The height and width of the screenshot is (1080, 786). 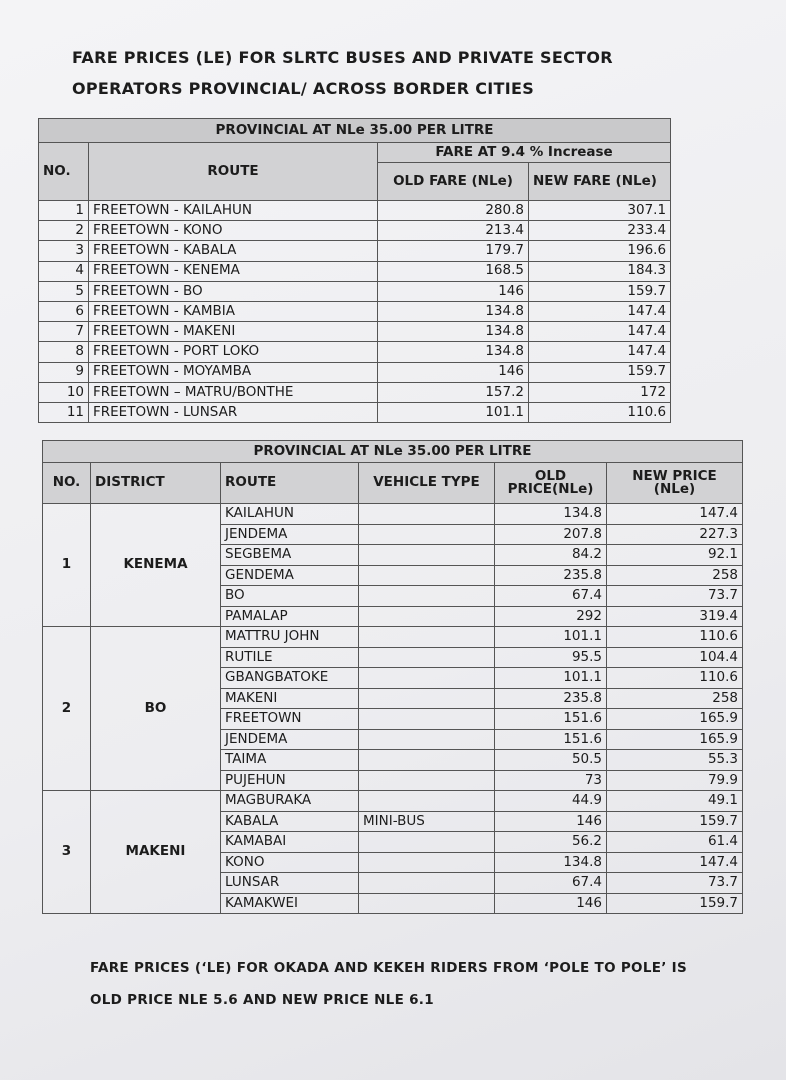 I want to click on table-row: BO 67.4 73.7, so click(x=393, y=596).